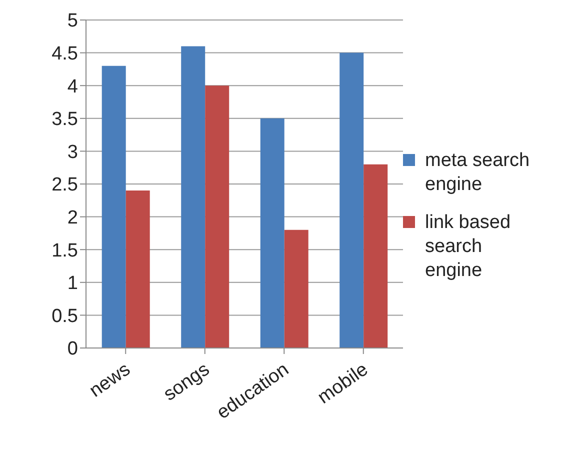 Image resolution: width=571 pixels, height=449 pixels. Describe the element at coordinates (468, 247) in the screenshot. I see `legend-label: link based search engine` at that location.